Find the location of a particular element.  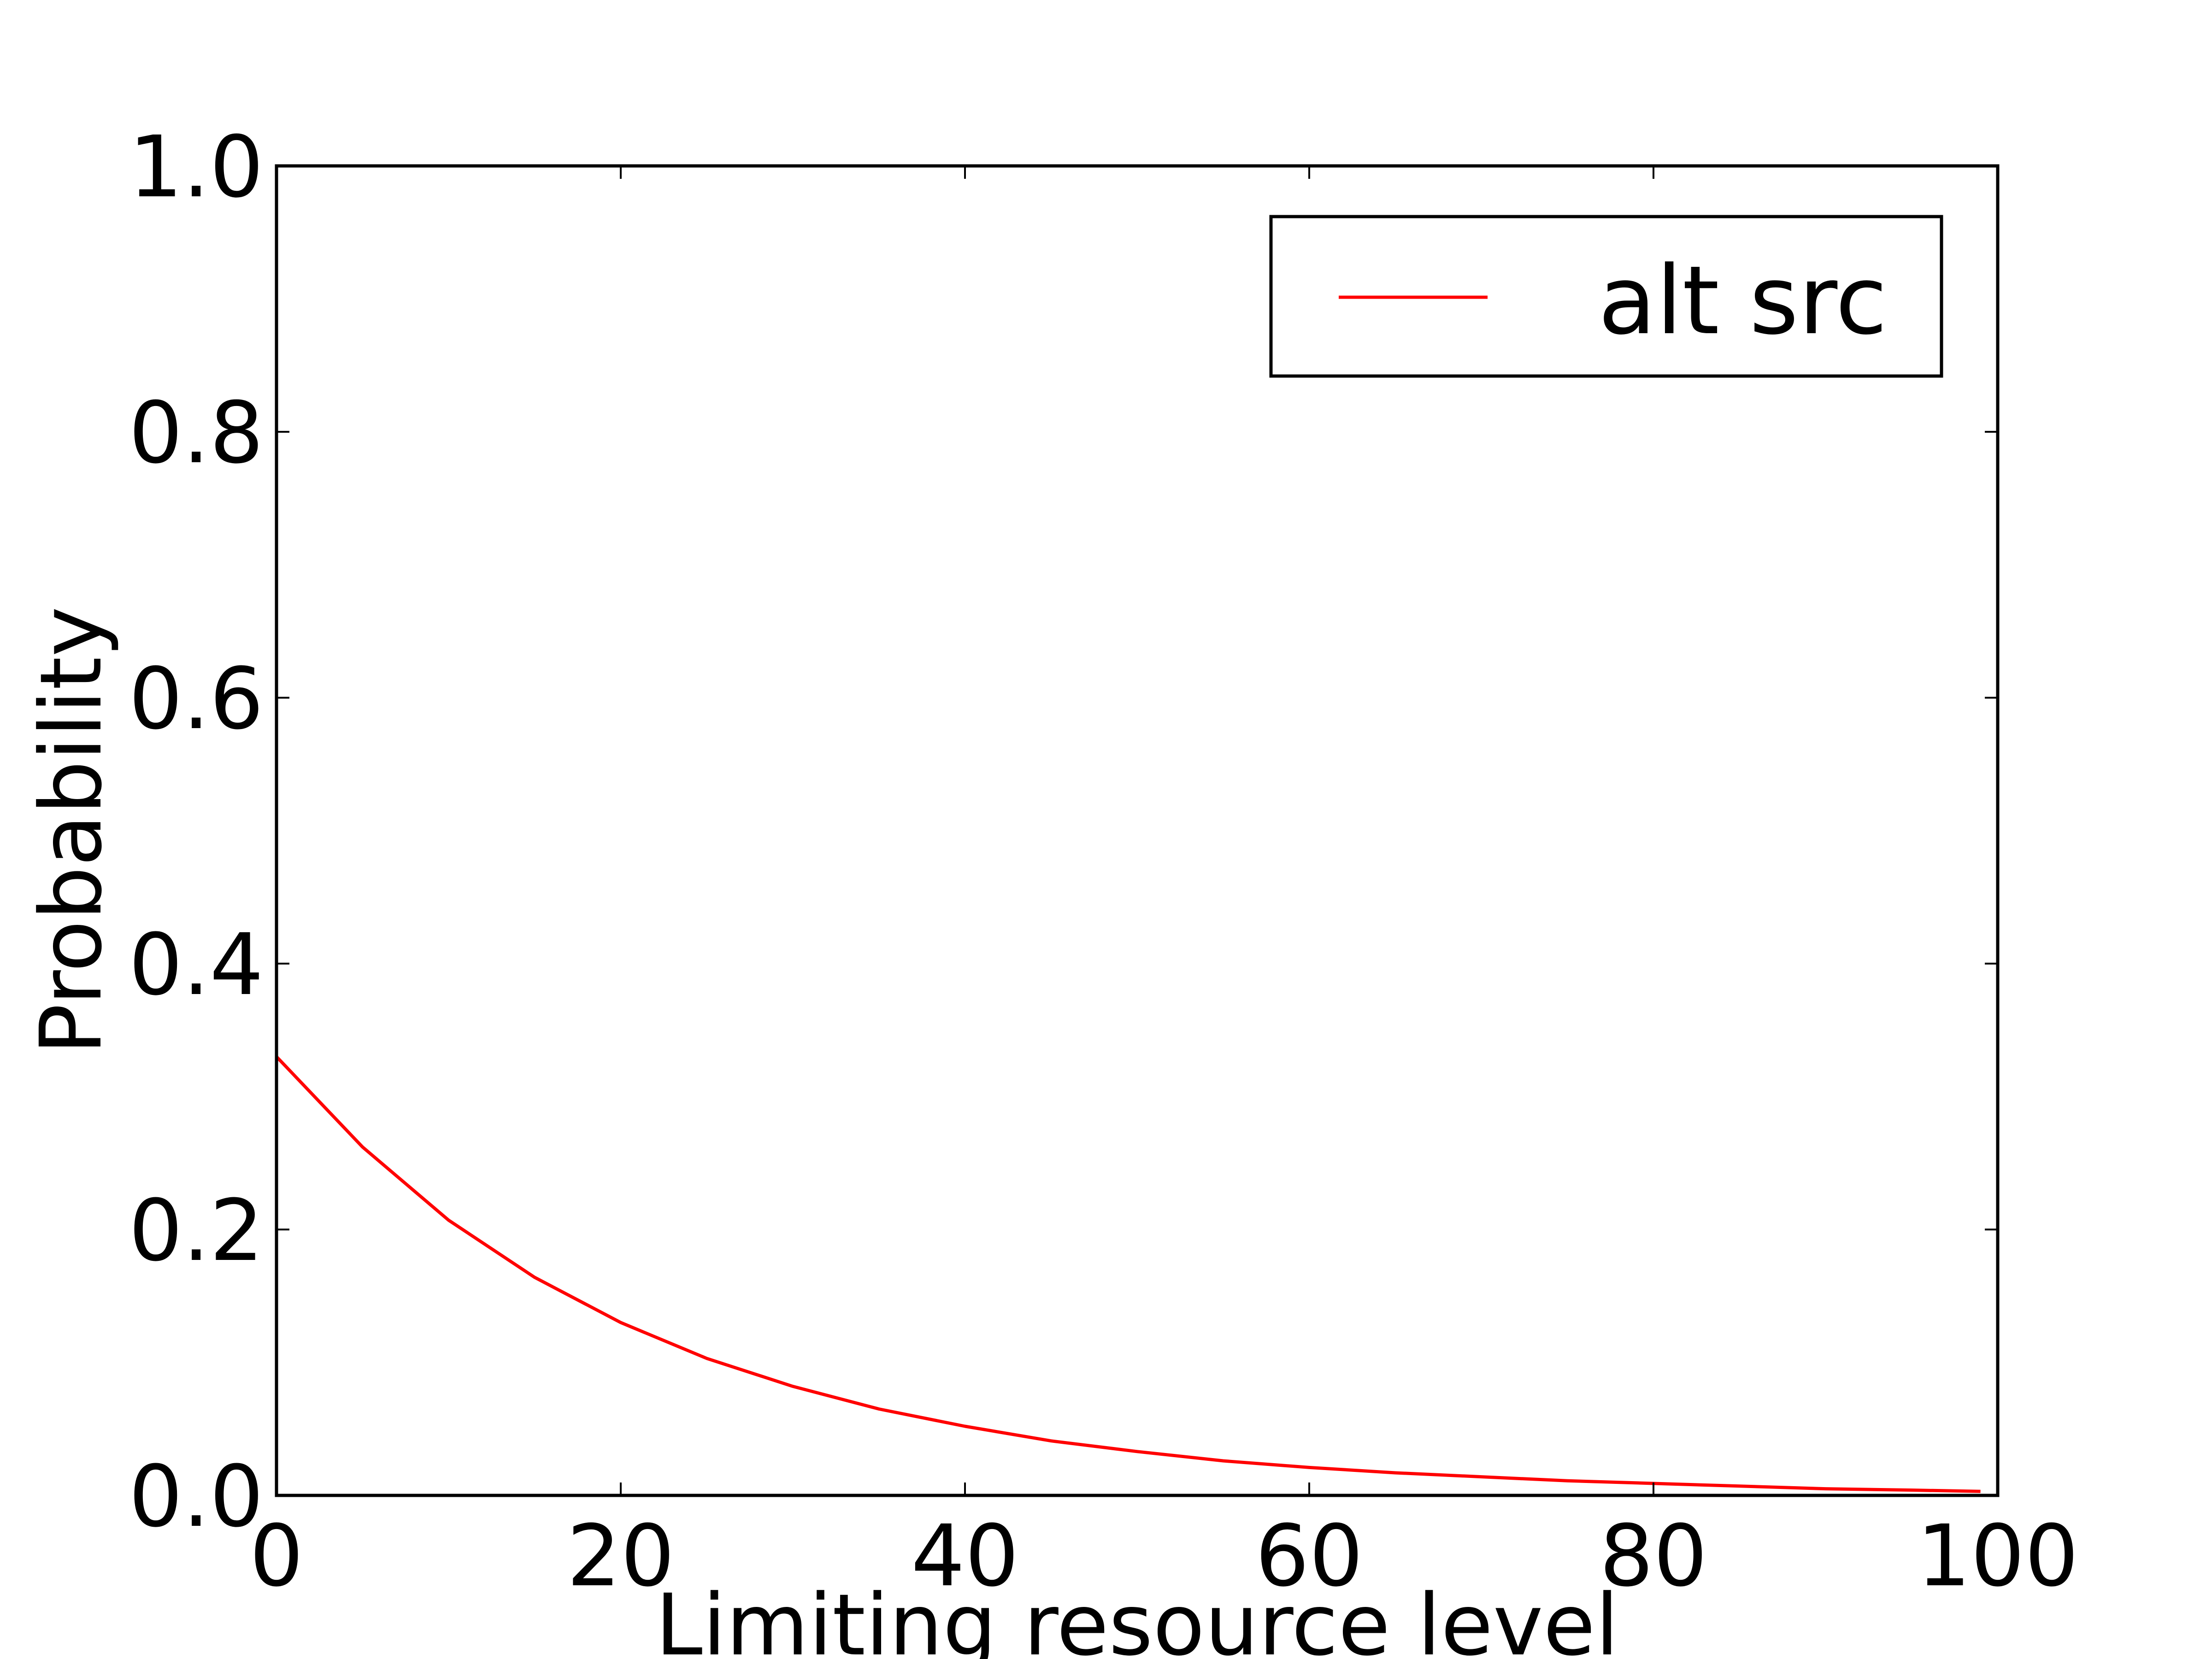

x-tick-label: 100 is located at coordinates (1997, 1556).